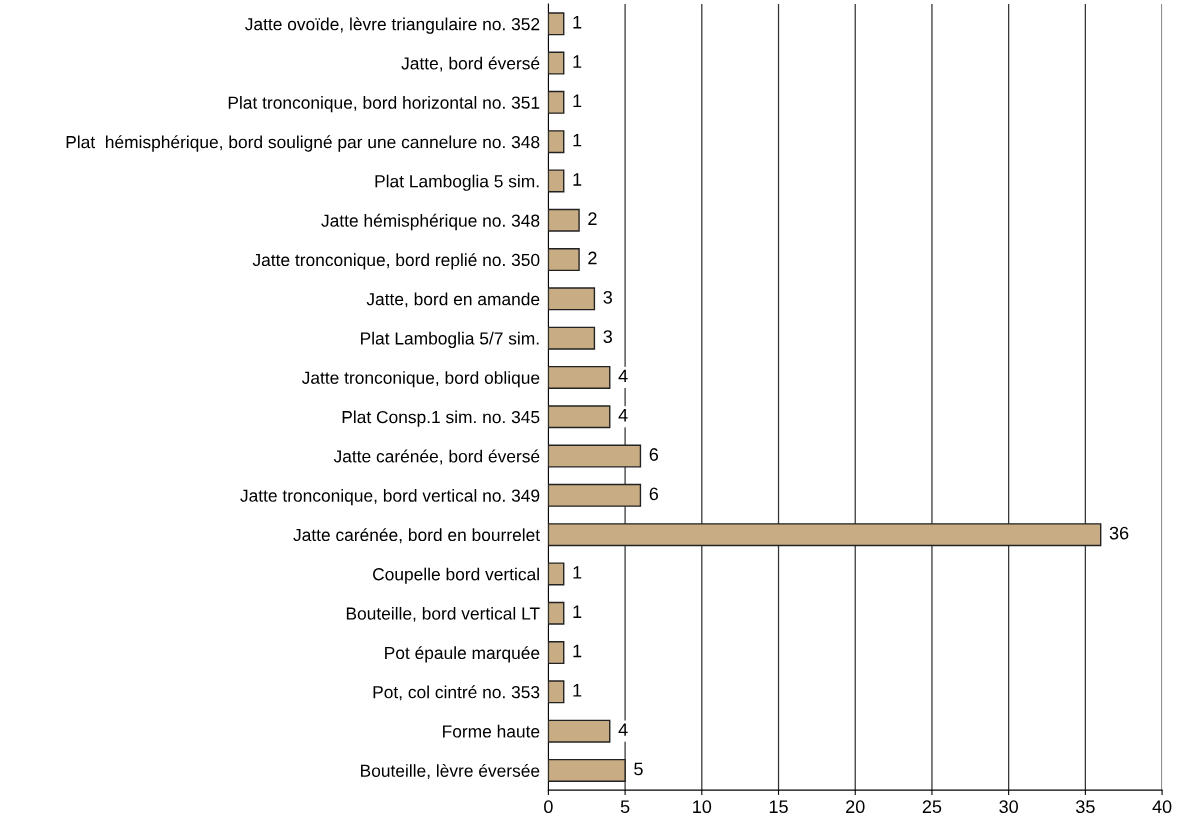  Describe the element at coordinates (456, 693) in the screenshot. I see `y-tick-label: Pot, col cintré no. 353` at that location.